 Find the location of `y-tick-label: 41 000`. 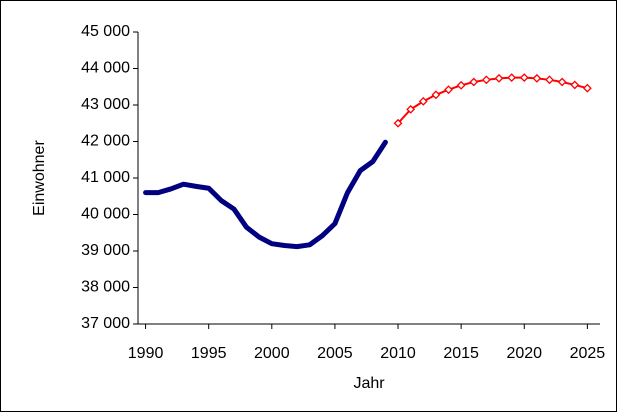

y-tick-label: 41 000 is located at coordinates (105, 177).